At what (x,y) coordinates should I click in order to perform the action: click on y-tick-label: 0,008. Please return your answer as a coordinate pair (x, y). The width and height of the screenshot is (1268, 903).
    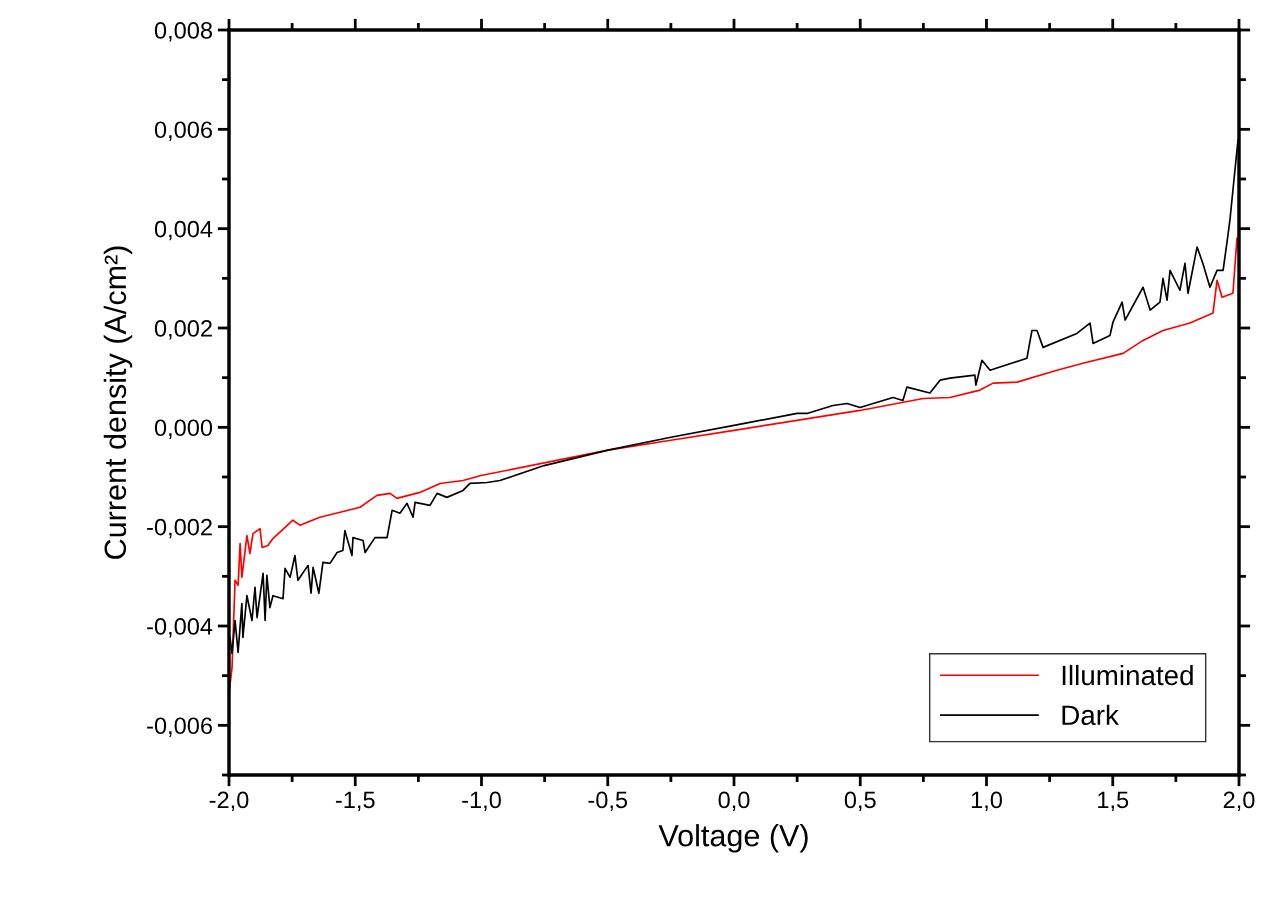
    Looking at the image, I should click on (183, 32).